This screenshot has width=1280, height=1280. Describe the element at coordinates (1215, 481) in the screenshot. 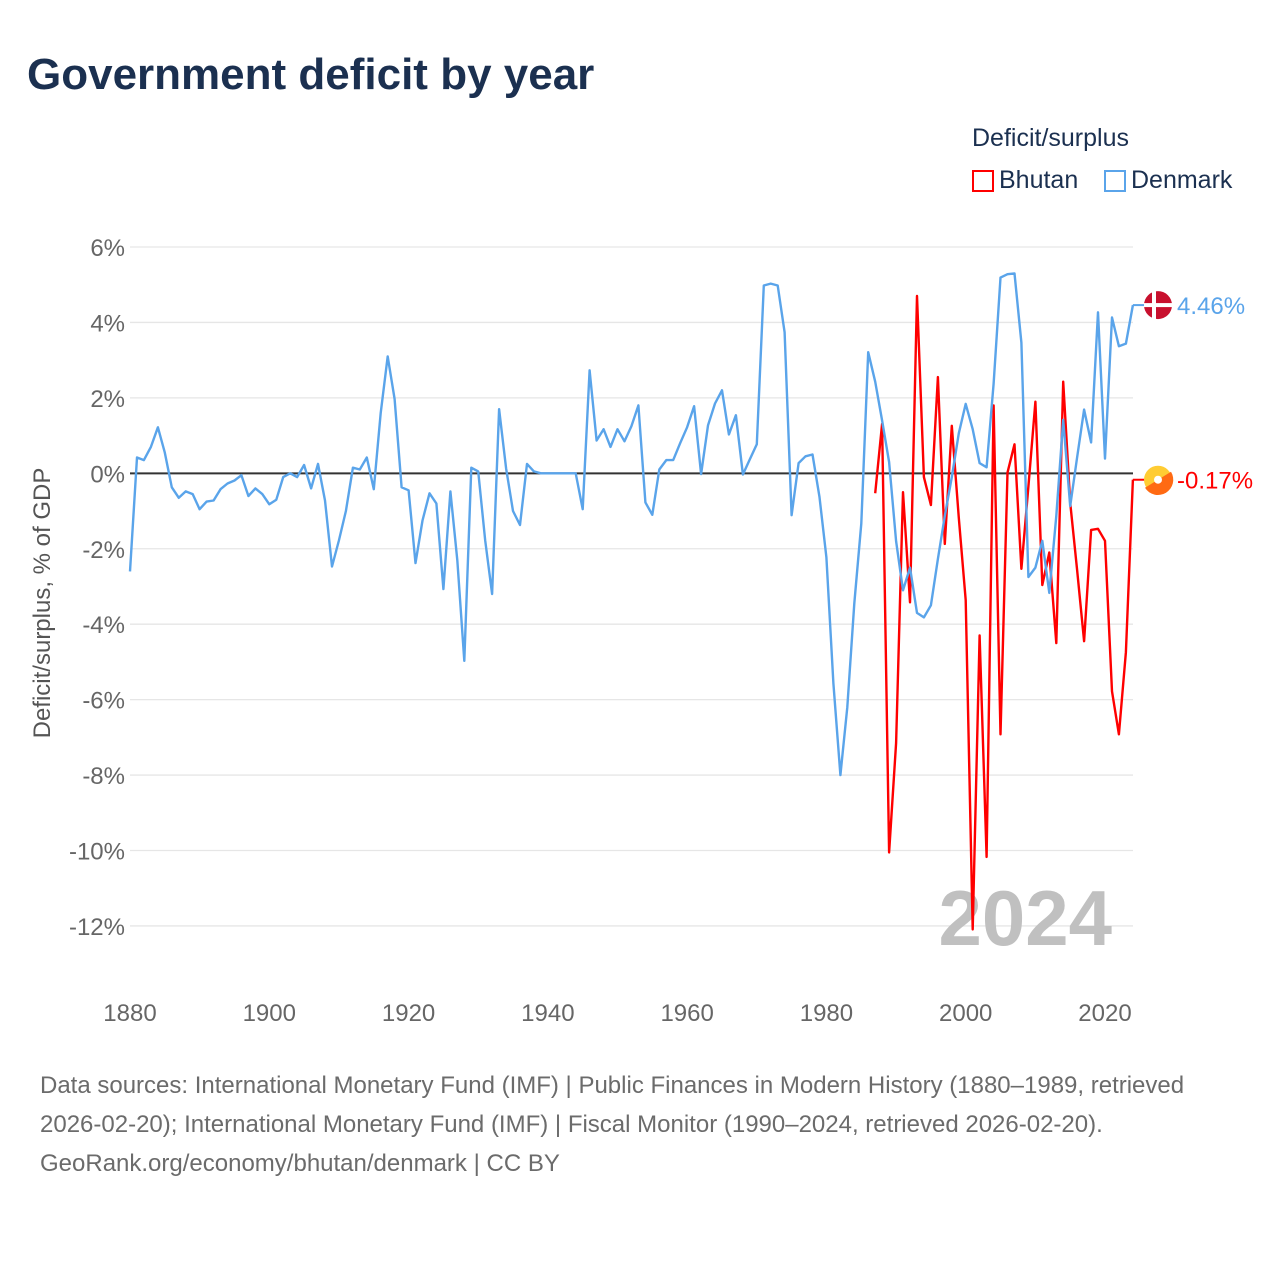

I see `end-label-bhutan: -0.17%` at that location.